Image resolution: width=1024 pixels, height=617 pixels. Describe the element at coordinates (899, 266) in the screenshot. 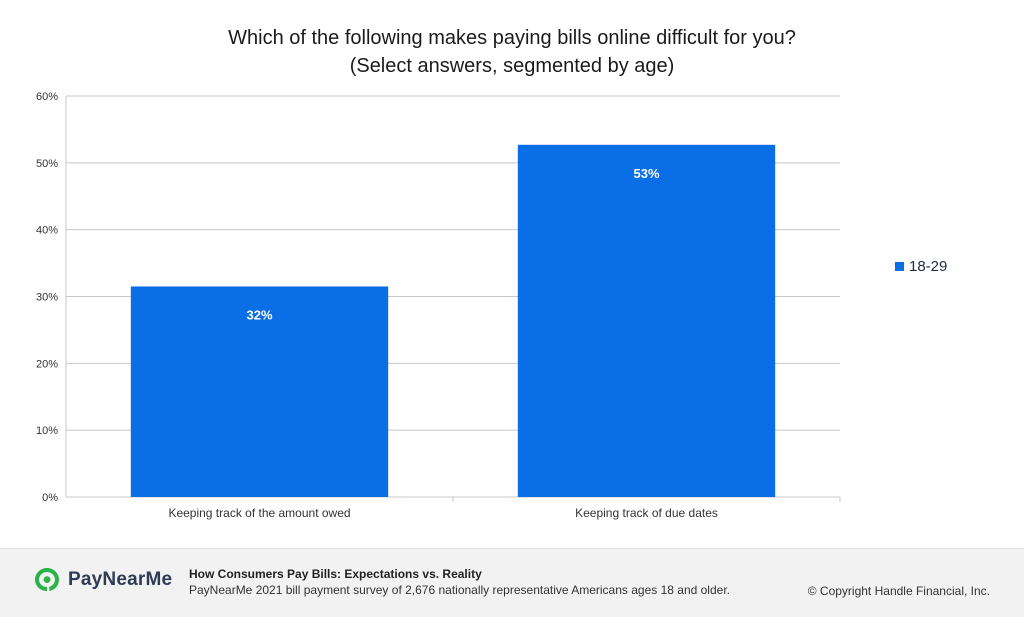

I see `legend-swatch` at that location.